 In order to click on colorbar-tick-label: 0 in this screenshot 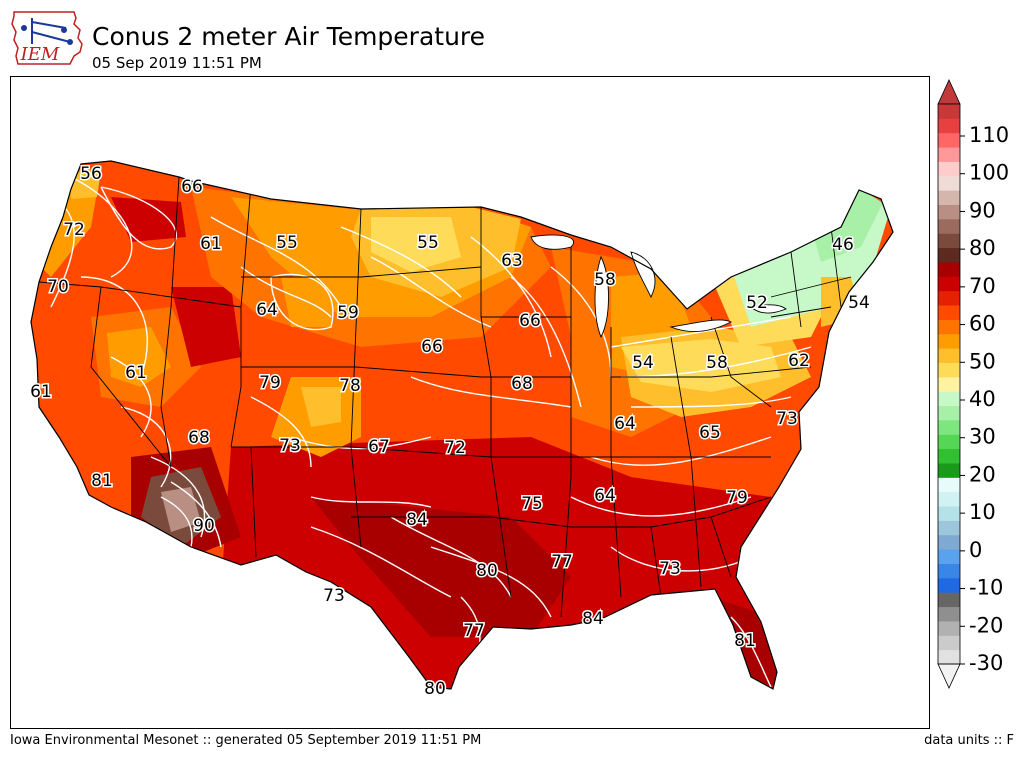, I will do `click(975, 550)`.